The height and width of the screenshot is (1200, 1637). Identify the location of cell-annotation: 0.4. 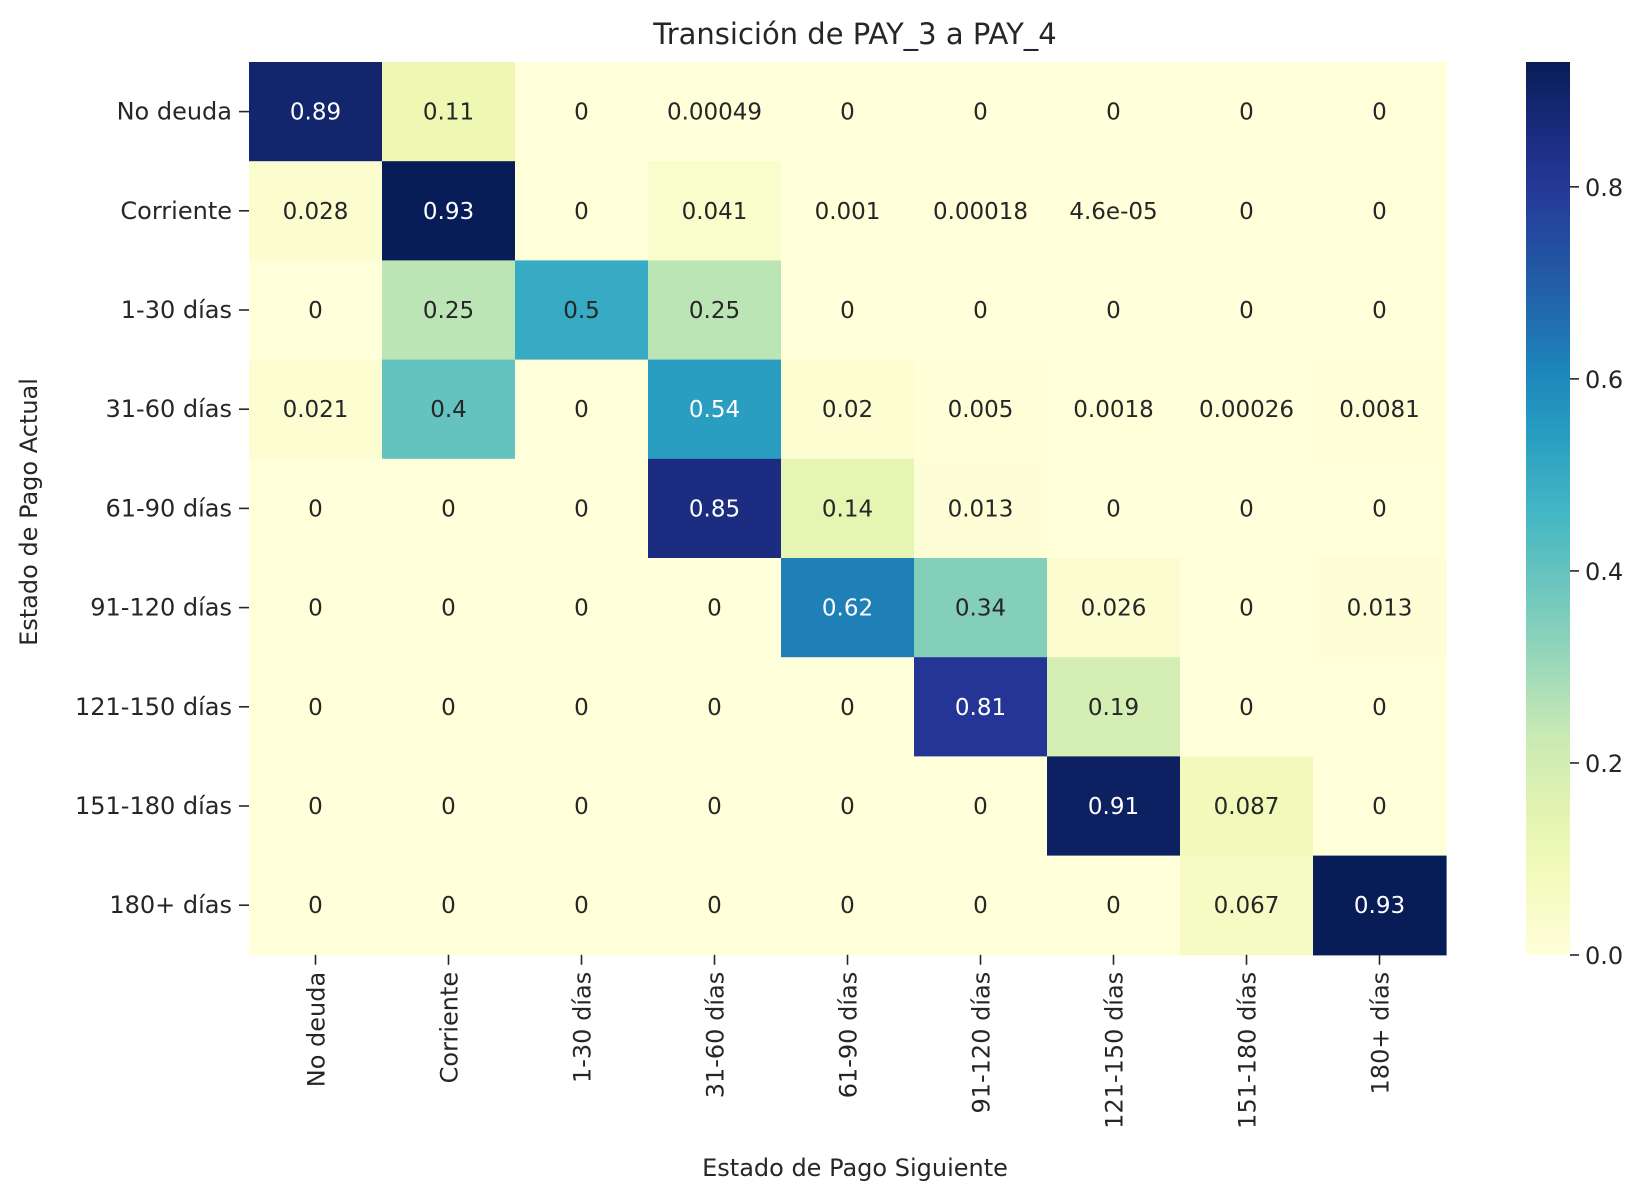
(448, 410).